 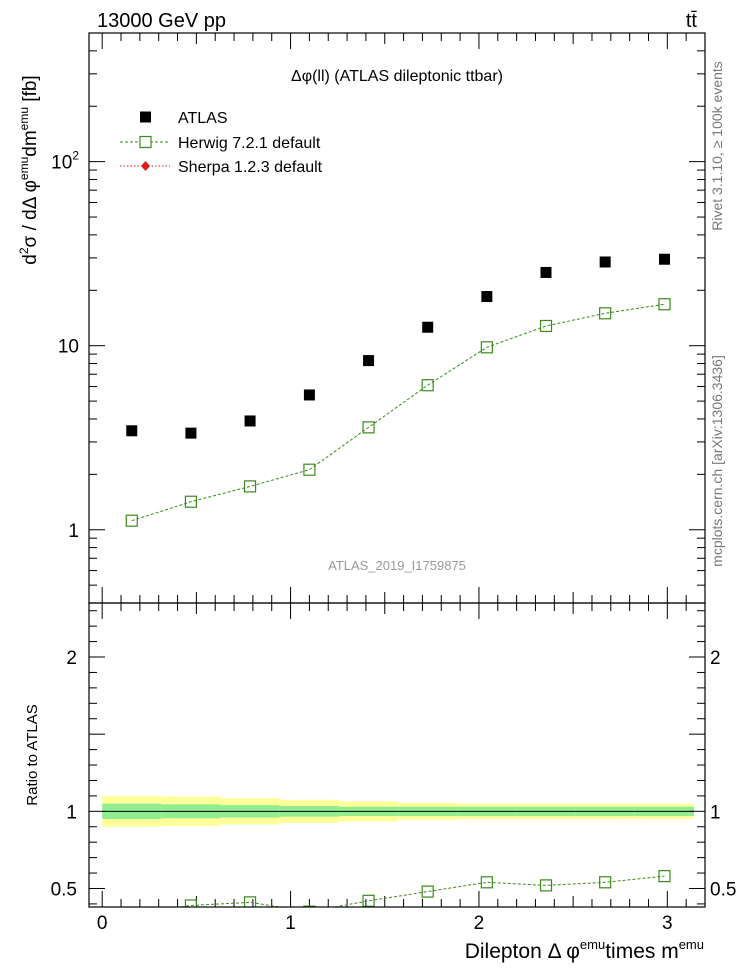 What do you see at coordinates (71, 812) in the screenshot?
I see `ratio-y-tick-label: 1` at bounding box center [71, 812].